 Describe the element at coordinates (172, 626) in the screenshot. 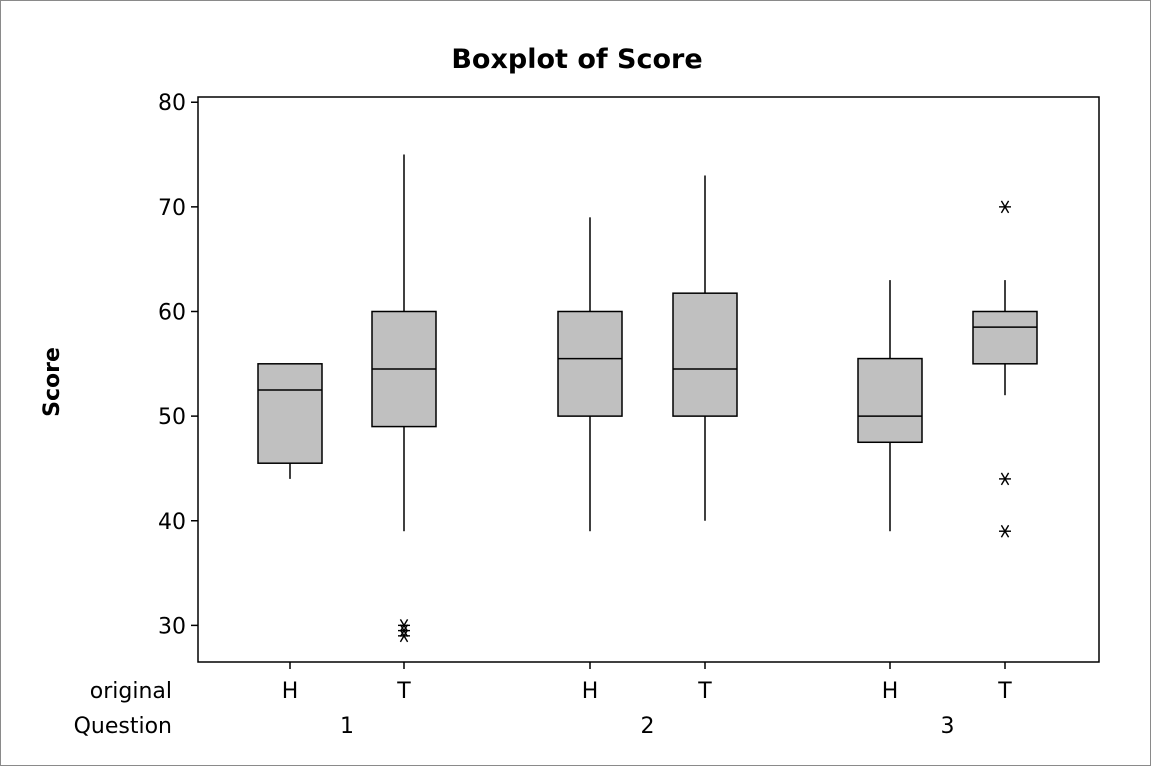

I see `y-tick-label: 30` at that location.